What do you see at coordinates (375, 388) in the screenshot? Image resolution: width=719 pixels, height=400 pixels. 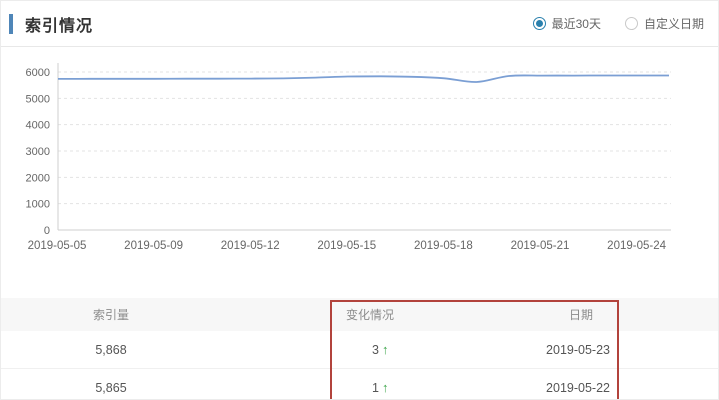 I see `change-value: 1` at bounding box center [375, 388].